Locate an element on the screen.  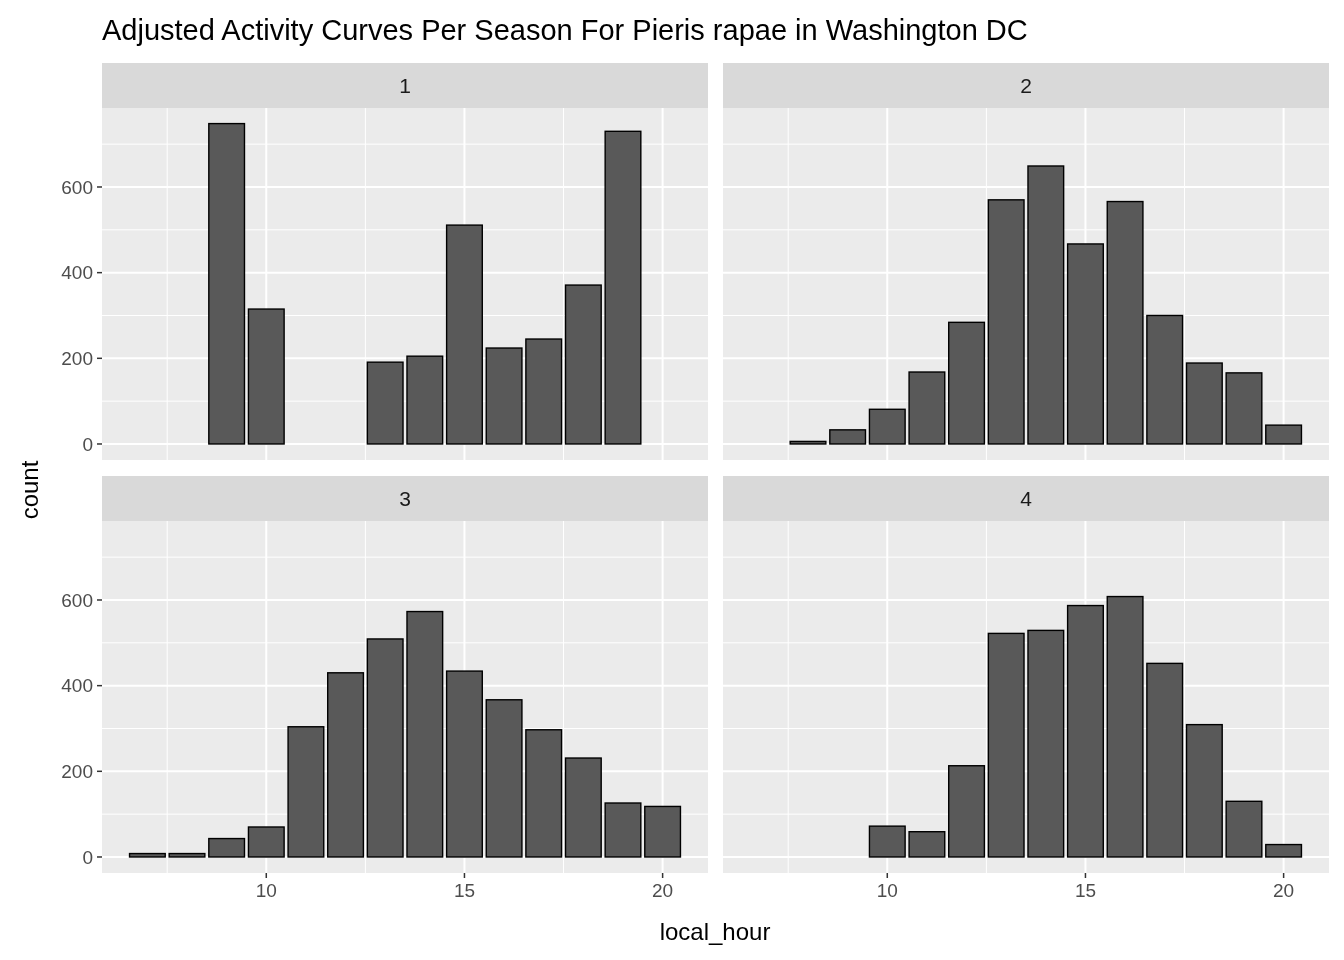
x-axis-title: local_hour is located at coordinates (715, 931).